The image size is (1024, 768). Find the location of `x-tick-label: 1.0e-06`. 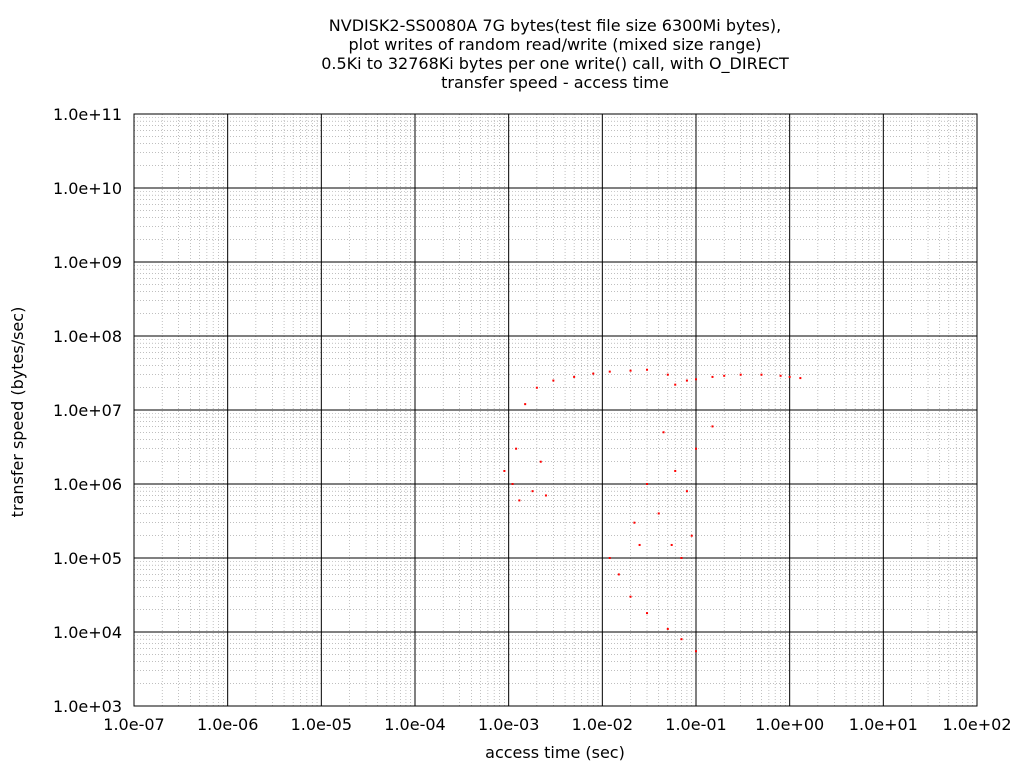

x-tick-label: 1.0e-06 is located at coordinates (227, 724).